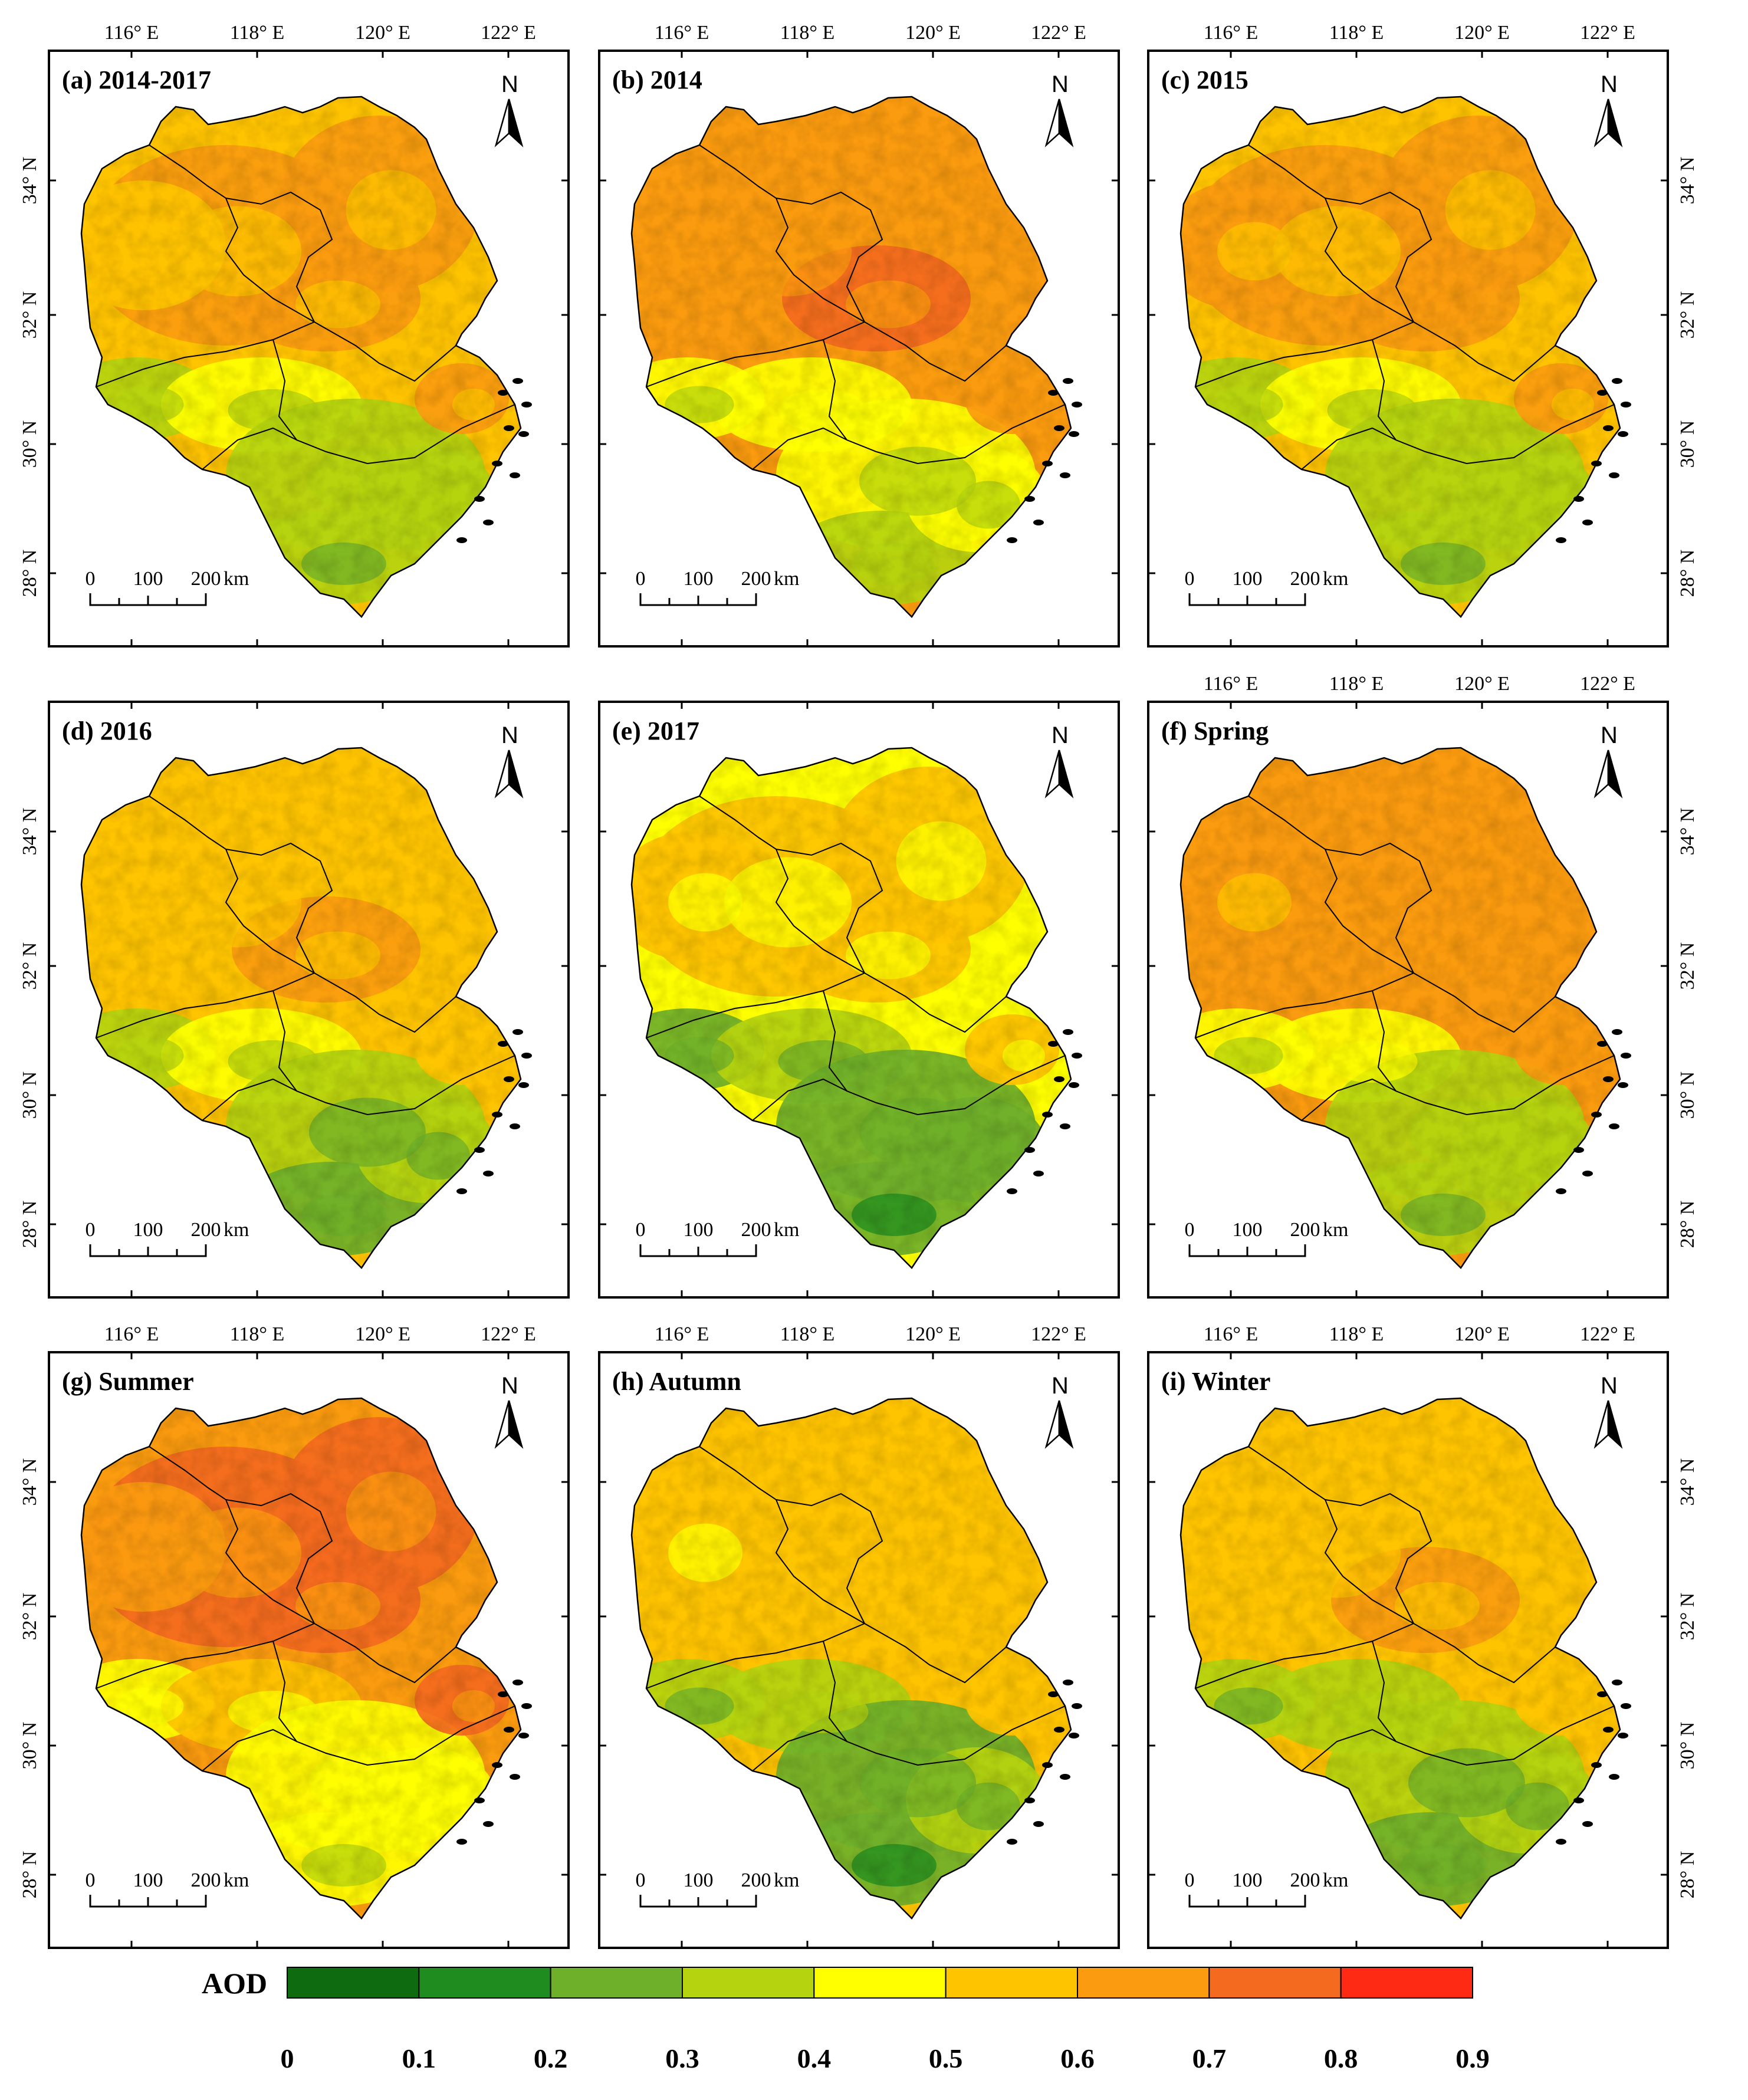  I want to click on aod-legend: AOD 0 0.1 0.2 0.3 0.4 0.5 0.6 0.7 0.8 0.9, so click(846, 2020).